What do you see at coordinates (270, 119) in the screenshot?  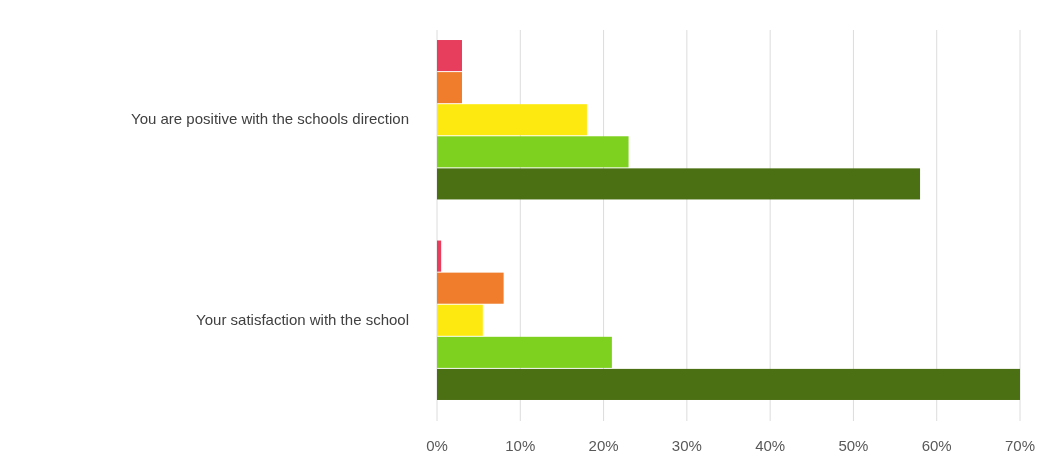 I see `y-tick-label: You are positive with the schools direction` at bounding box center [270, 119].